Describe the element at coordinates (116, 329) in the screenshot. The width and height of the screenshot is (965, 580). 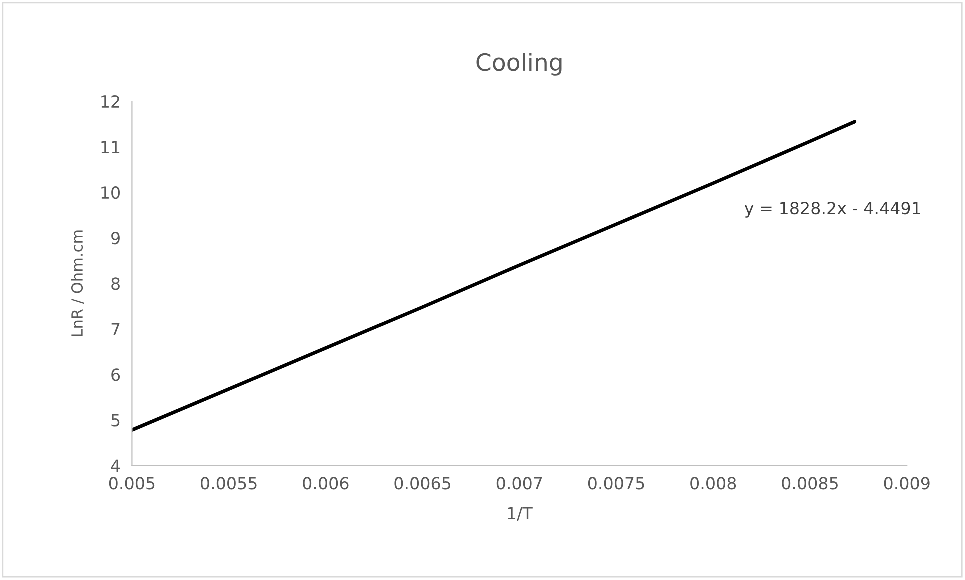
I see `y-tick-label: 7` at that location.